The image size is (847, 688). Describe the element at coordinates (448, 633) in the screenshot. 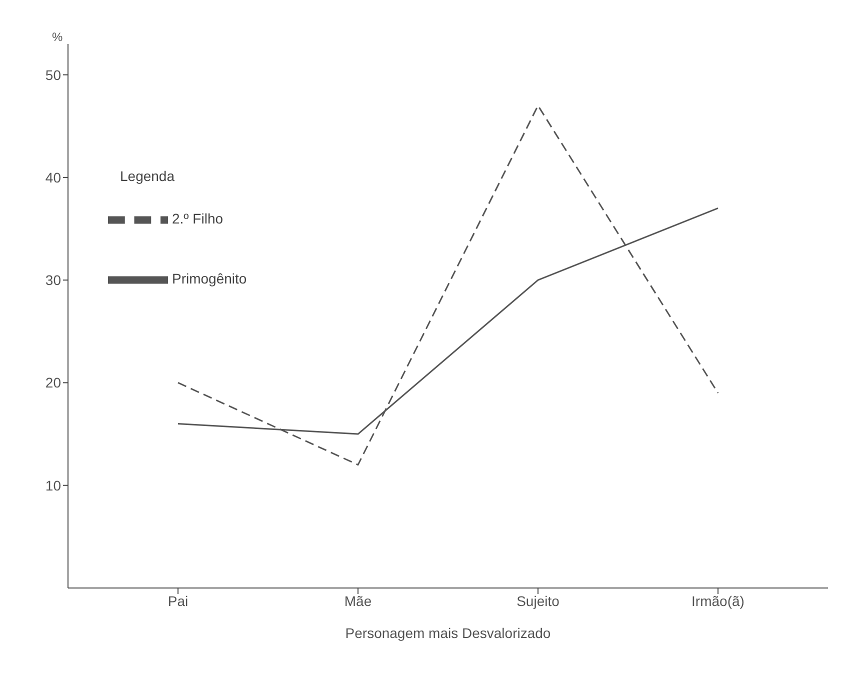

I see `x-axis-title: Personagem mais Desvalorizado` at that location.